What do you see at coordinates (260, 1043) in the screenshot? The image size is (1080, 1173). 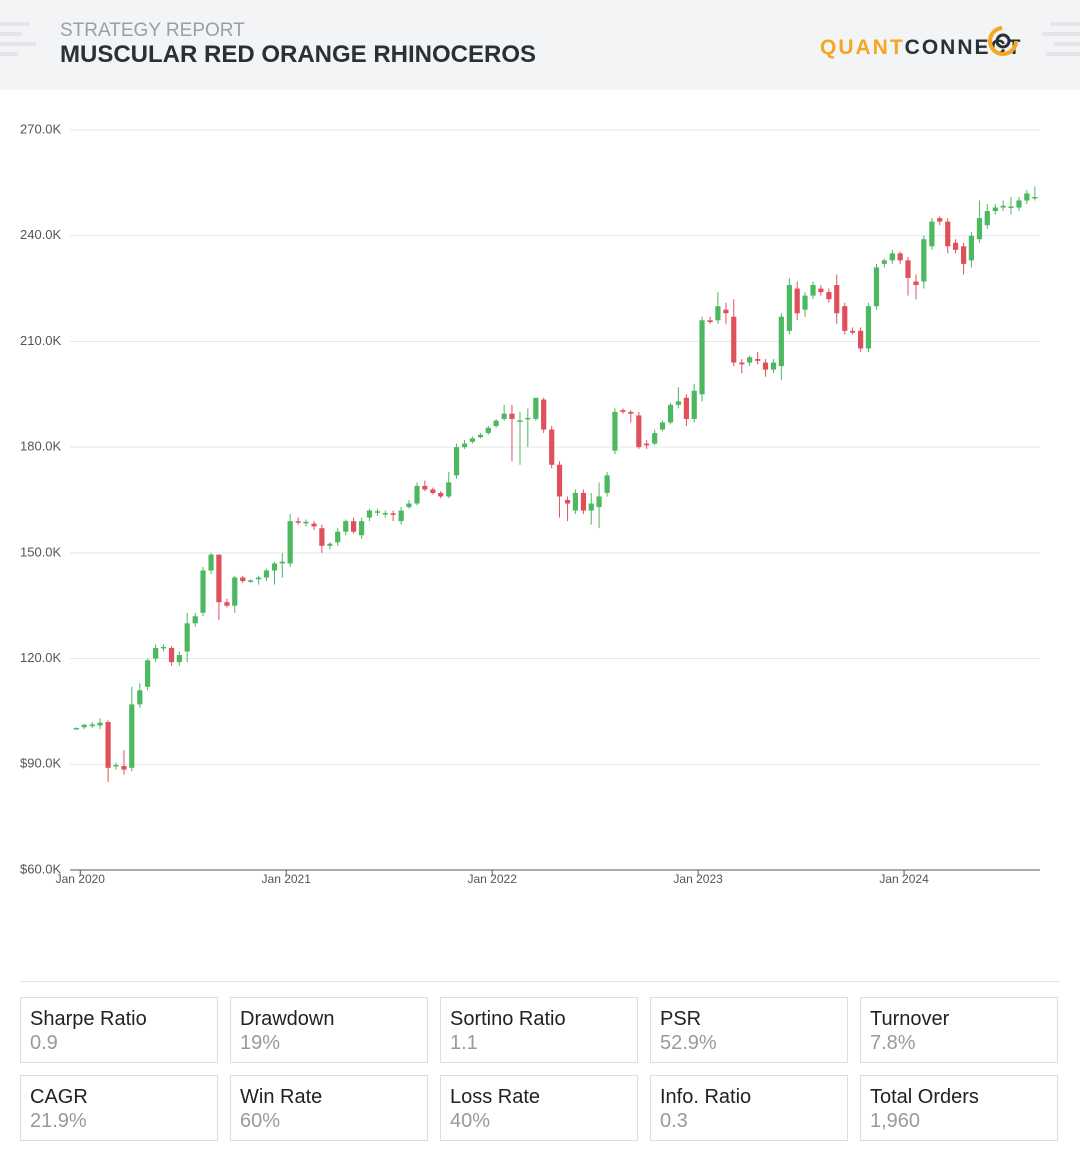 I see `stat-value: 19%` at bounding box center [260, 1043].